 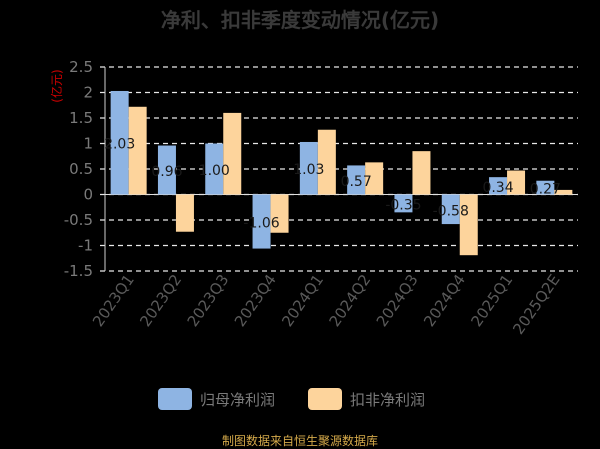 What do you see at coordinates (85, 246) in the screenshot?
I see `y-tick-label: -1` at bounding box center [85, 246].